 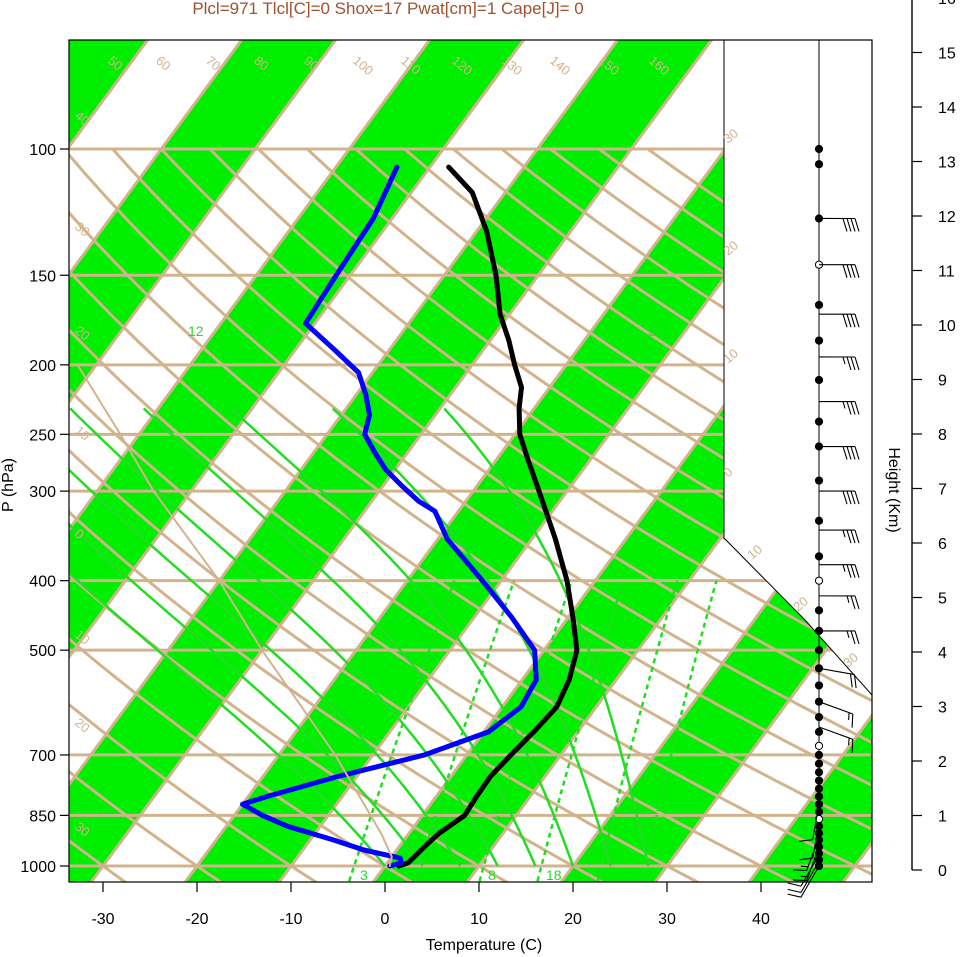 What do you see at coordinates (893, 489) in the screenshot?
I see `height-axis-title: Height (Km)` at bounding box center [893, 489].